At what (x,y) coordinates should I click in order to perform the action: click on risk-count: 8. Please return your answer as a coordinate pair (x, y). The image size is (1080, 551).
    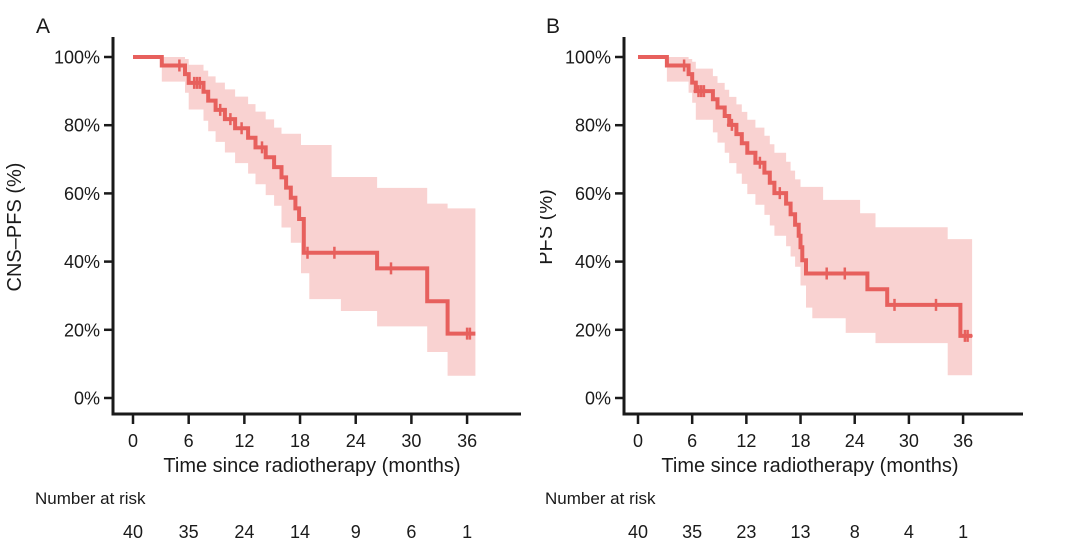
    Looking at the image, I should click on (855, 532).